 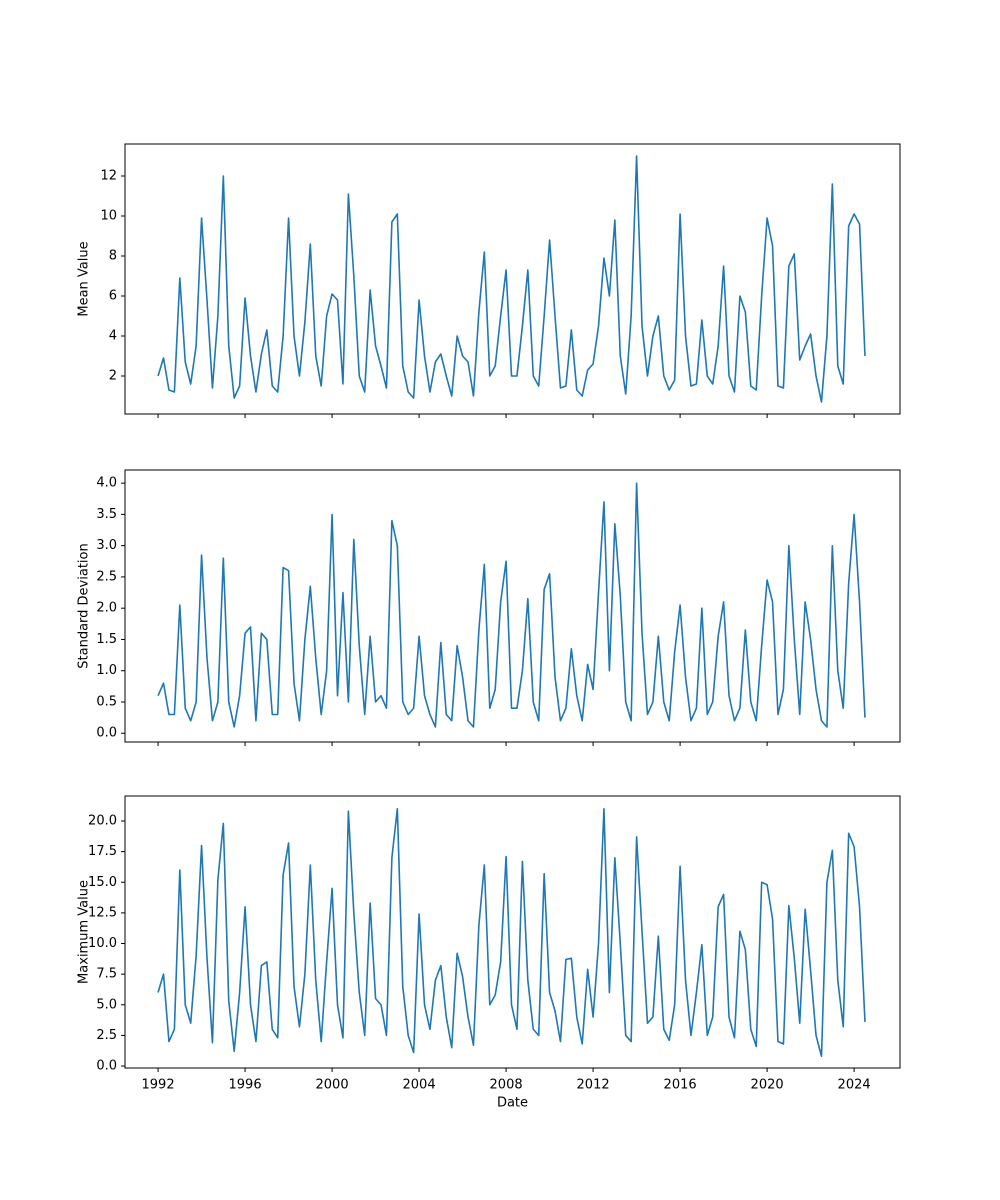 I want to click on y-axis-label: Standard Deviation, so click(x=84, y=605).